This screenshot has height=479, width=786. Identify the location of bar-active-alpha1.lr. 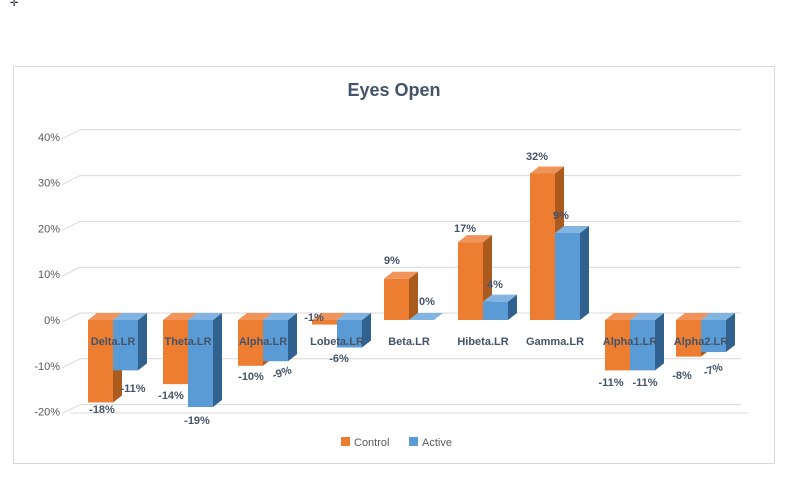
(647, 342).